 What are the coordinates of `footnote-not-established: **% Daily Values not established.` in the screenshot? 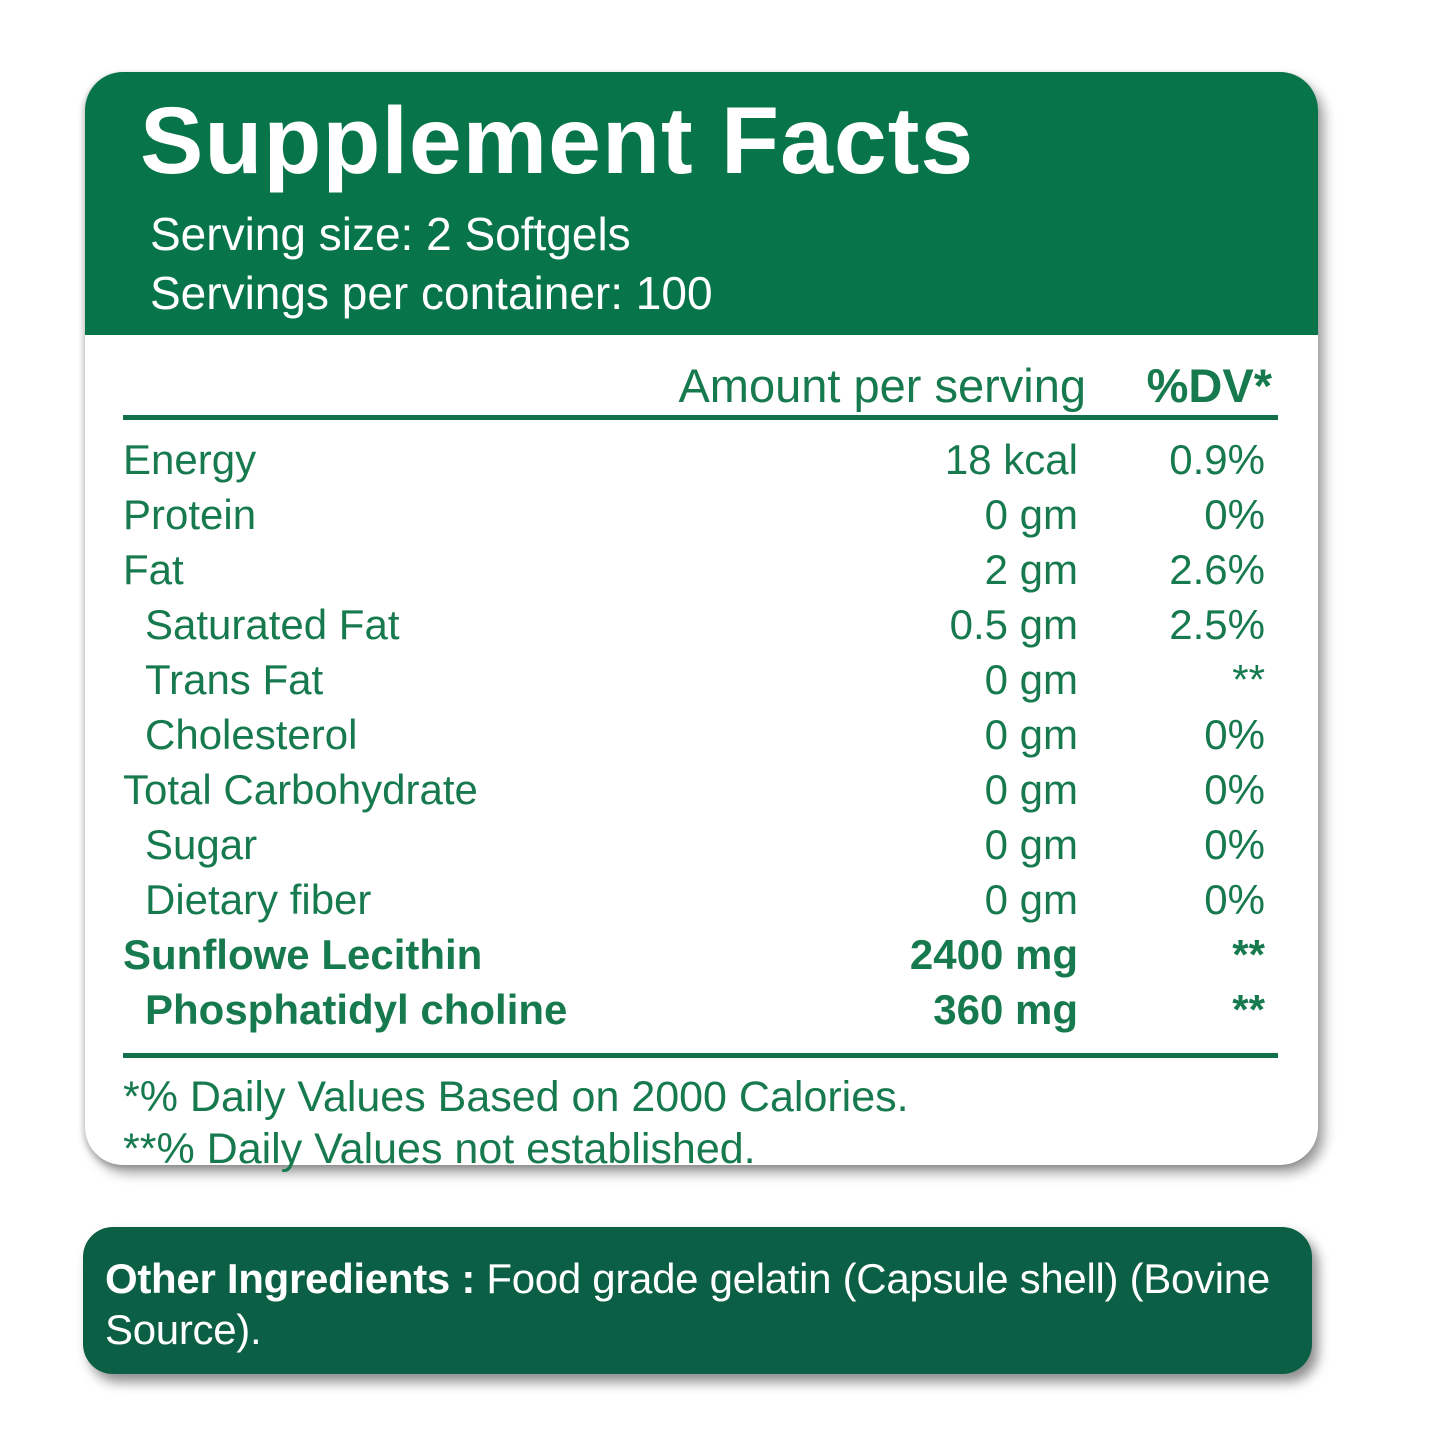 It's located at (439, 1149).